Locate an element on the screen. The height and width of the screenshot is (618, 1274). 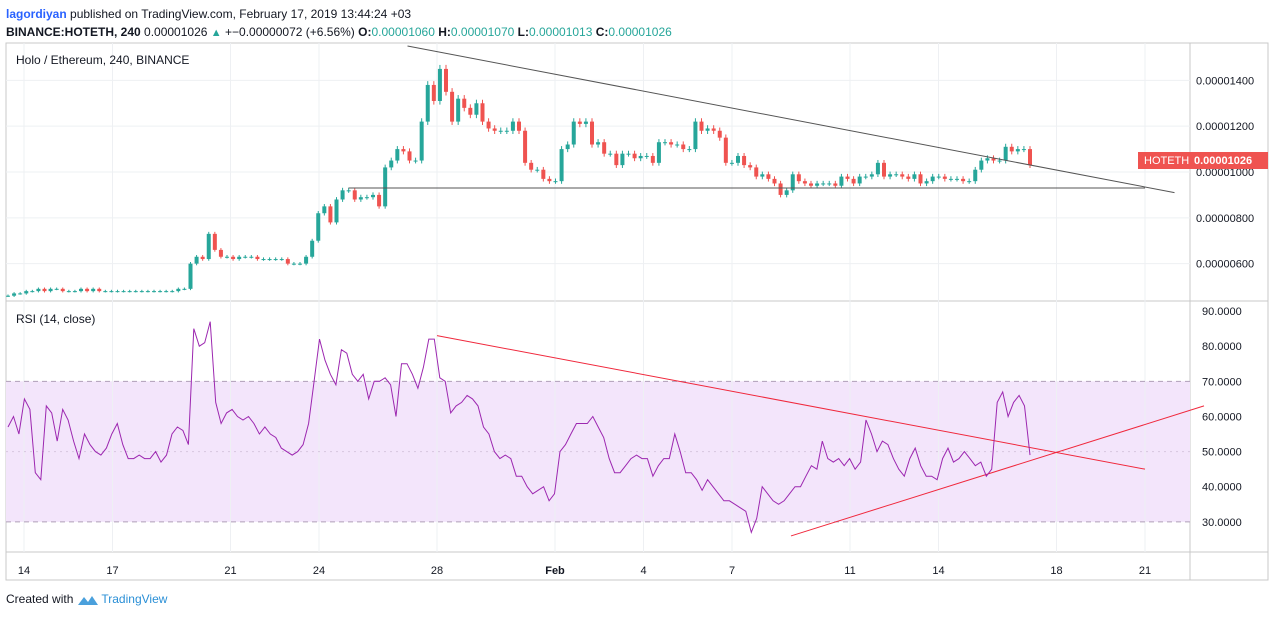
price-tag: HOTETH 0.00001026 is located at coordinates (1203, 160).